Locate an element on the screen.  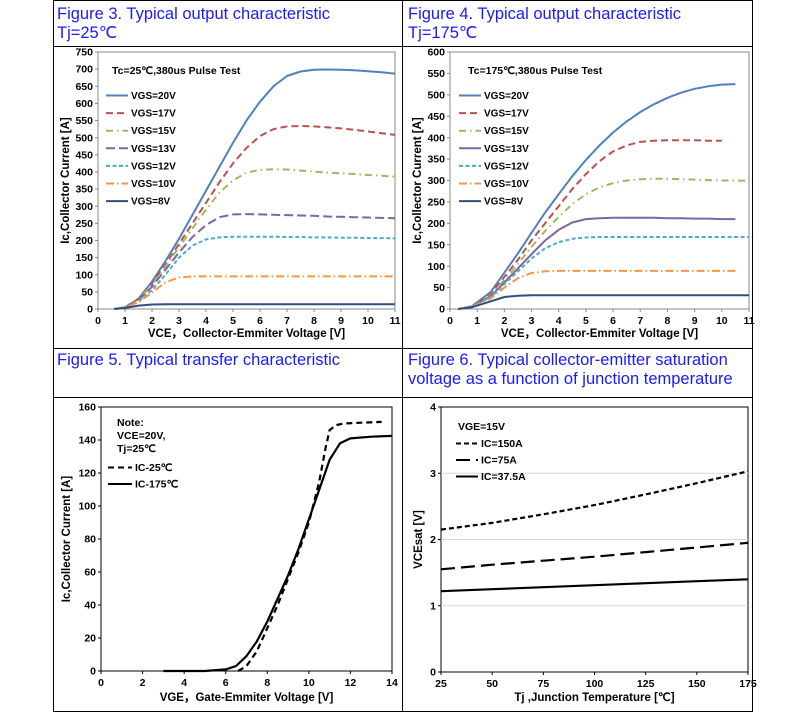
fig3-x-tick-label: 10 is located at coordinates (368, 321).